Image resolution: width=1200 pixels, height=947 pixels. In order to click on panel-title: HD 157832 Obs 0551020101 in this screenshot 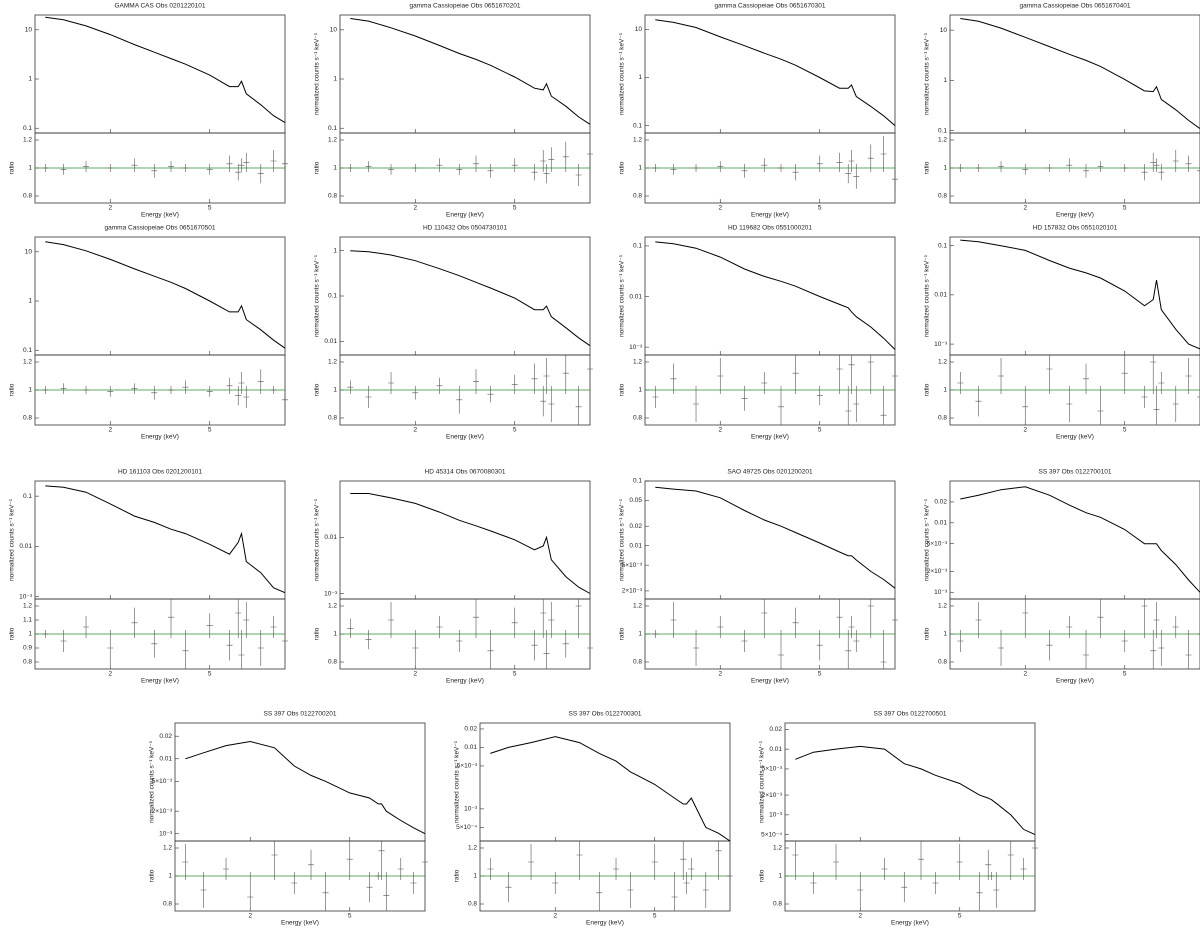, I will do `click(1075, 228)`.